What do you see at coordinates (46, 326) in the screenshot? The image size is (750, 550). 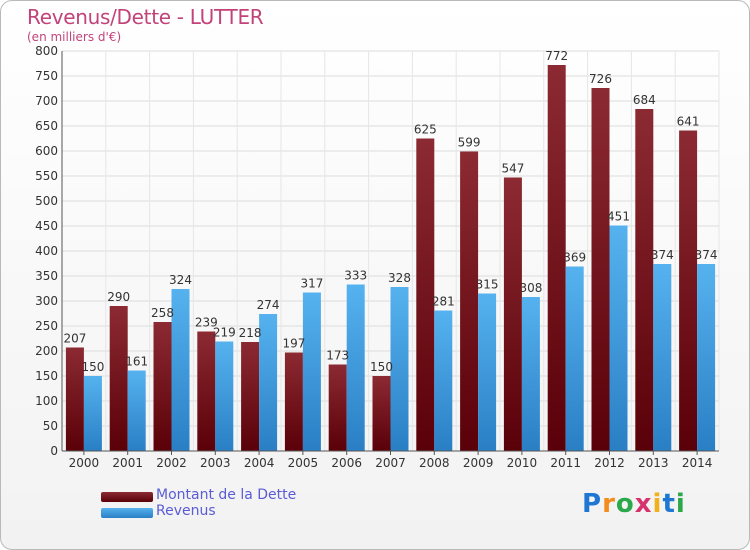 I see `y-tick-label: 250` at bounding box center [46, 326].